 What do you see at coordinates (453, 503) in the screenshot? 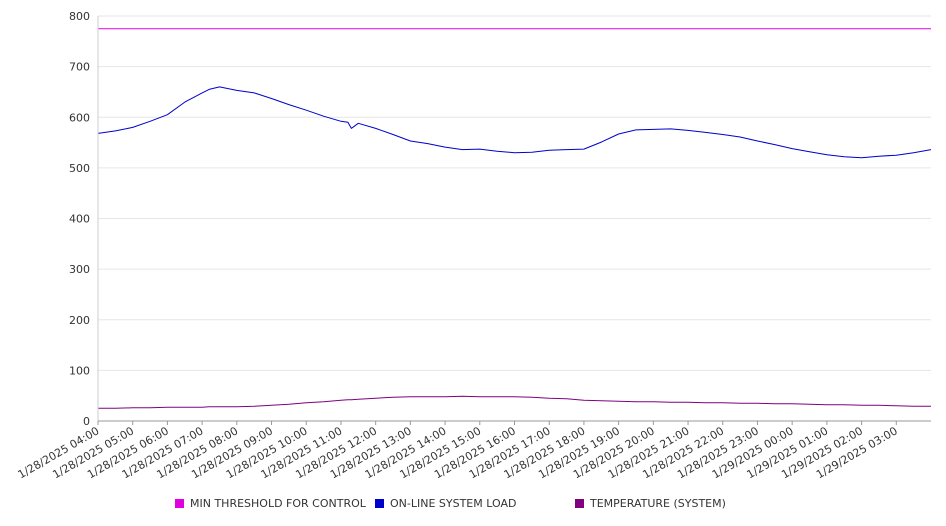
I see `legend-label-online-system-load: ON-LINE SYSTEM LOAD` at bounding box center [453, 503].